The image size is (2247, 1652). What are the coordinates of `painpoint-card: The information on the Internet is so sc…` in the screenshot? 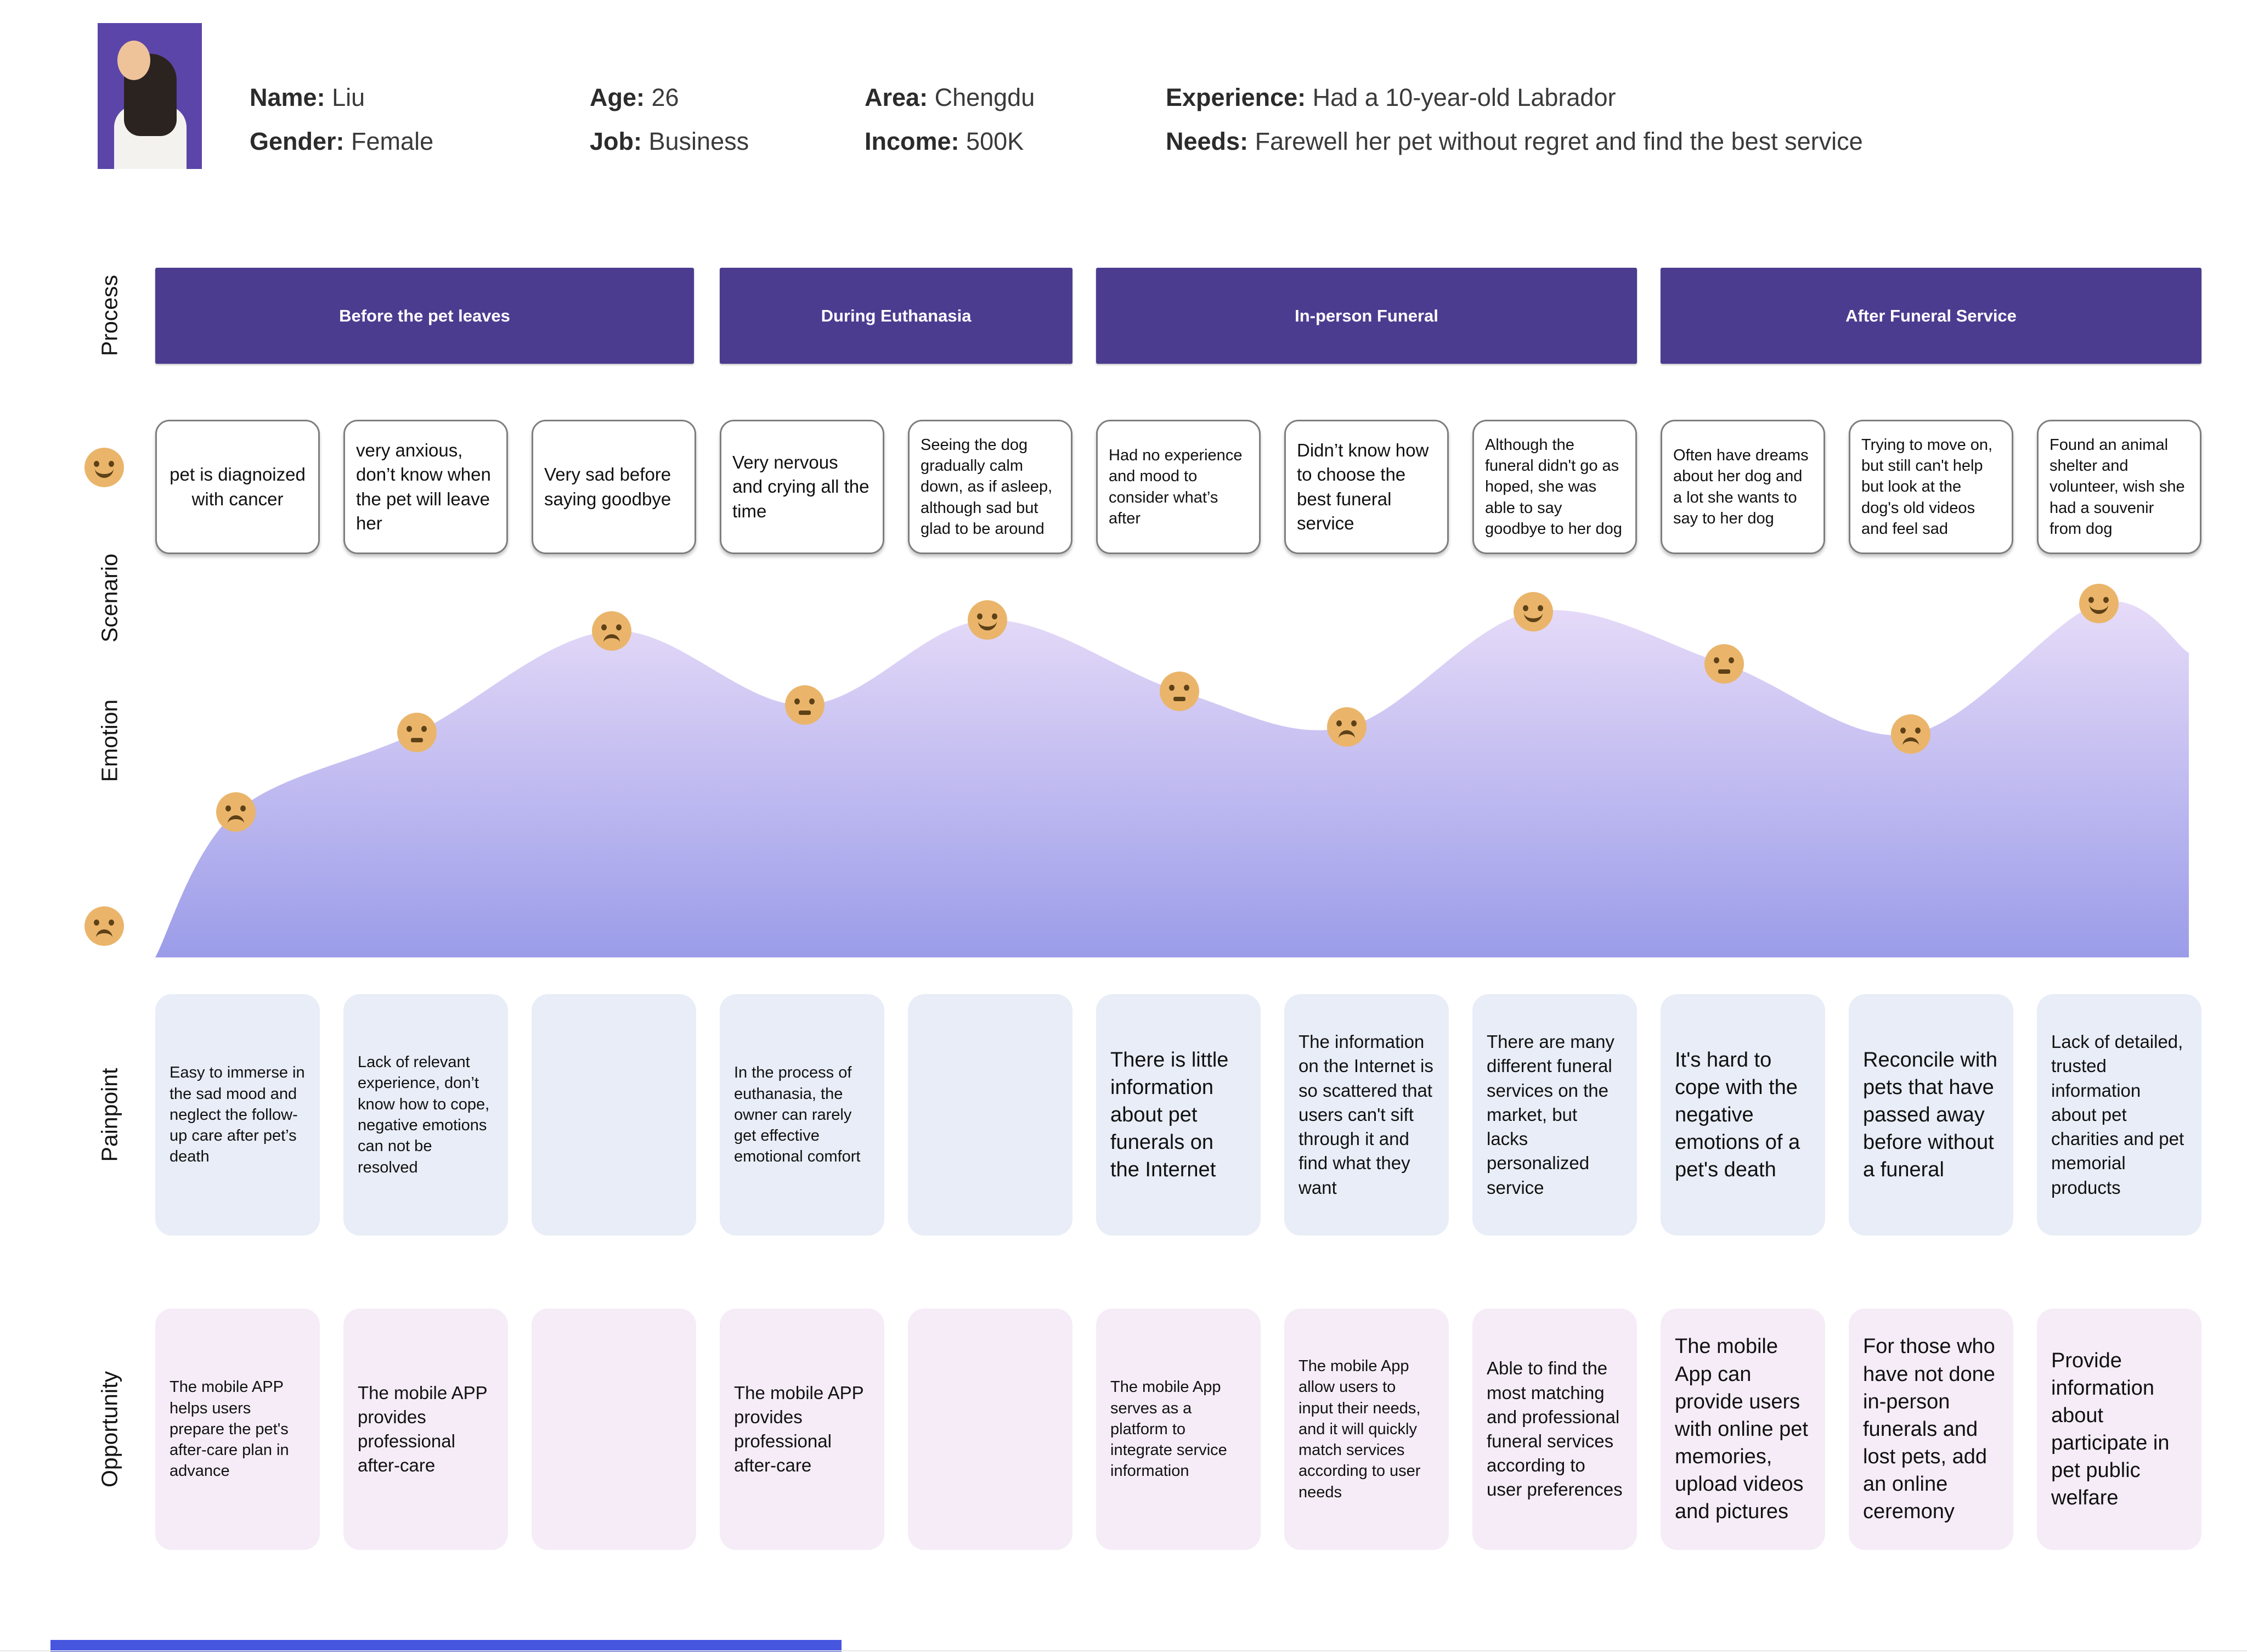 It's located at (1366, 1115).